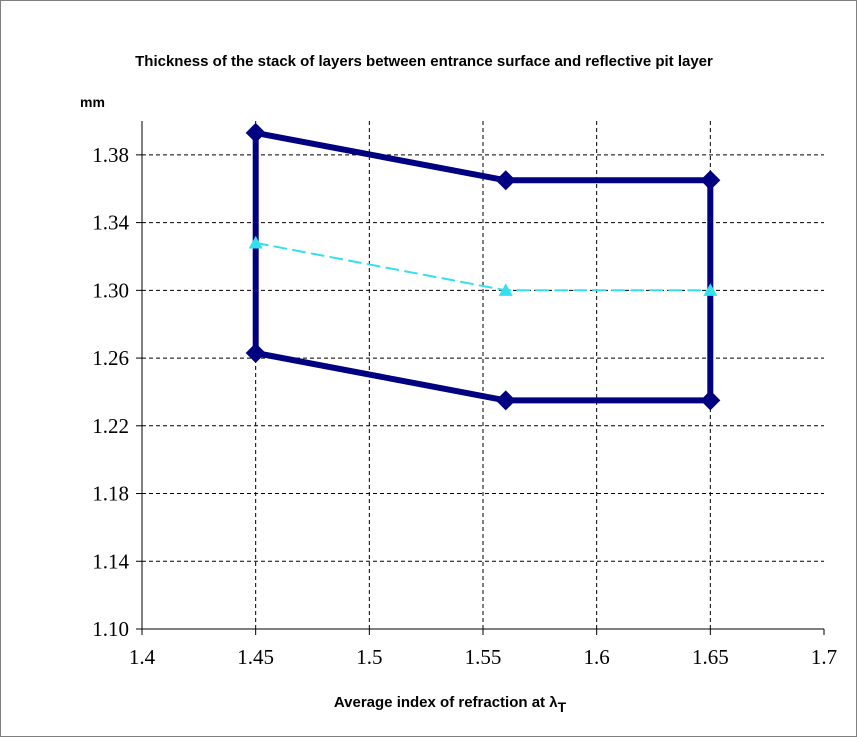  Describe the element at coordinates (110, 223) in the screenshot. I see `y-tick-label: 1.34` at that location.